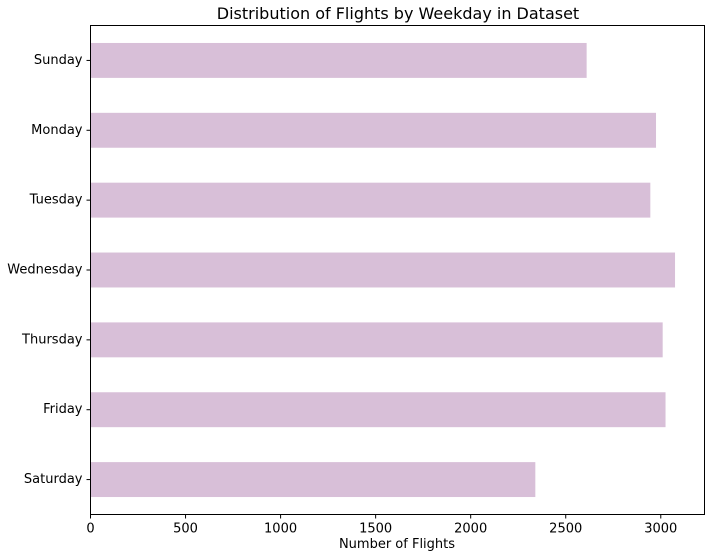 The width and height of the screenshot is (711, 558). What do you see at coordinates (185, 529) in the screenshot?
I see `x-tick-label: 500` at bounding box center [185, 529].